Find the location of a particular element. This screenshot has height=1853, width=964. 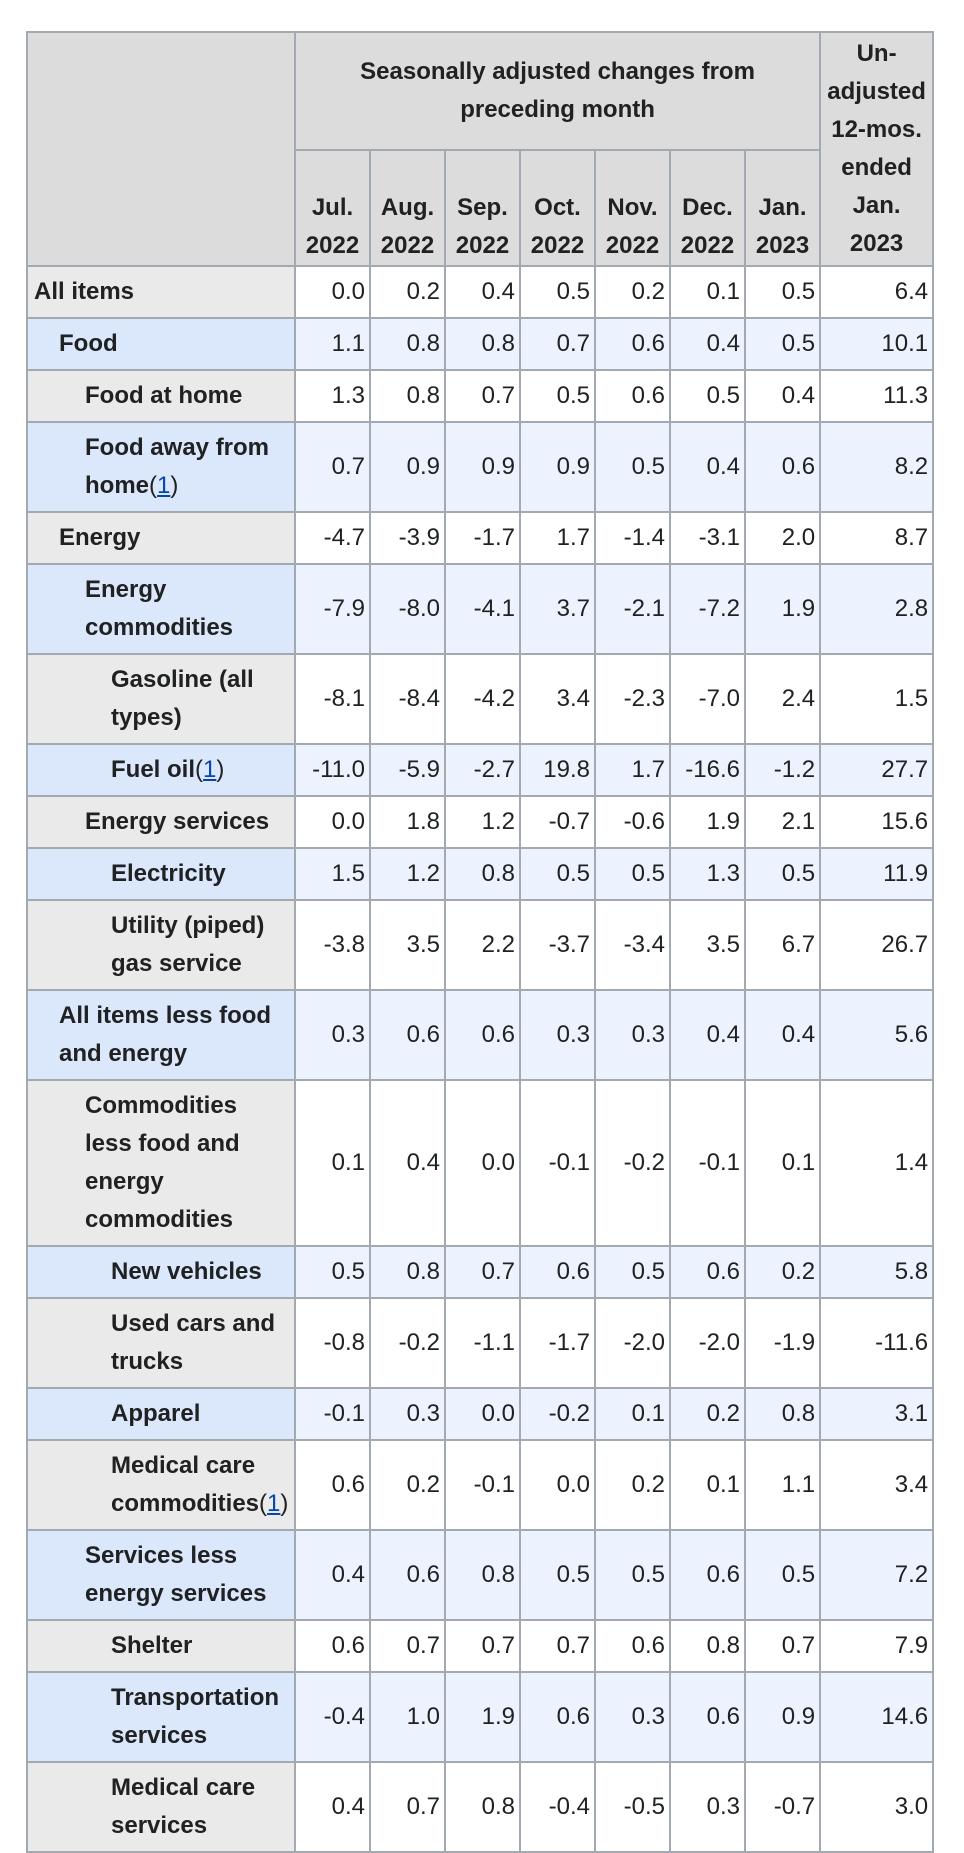

row-label: Services less energy services is located at coordinates (176, 1574).